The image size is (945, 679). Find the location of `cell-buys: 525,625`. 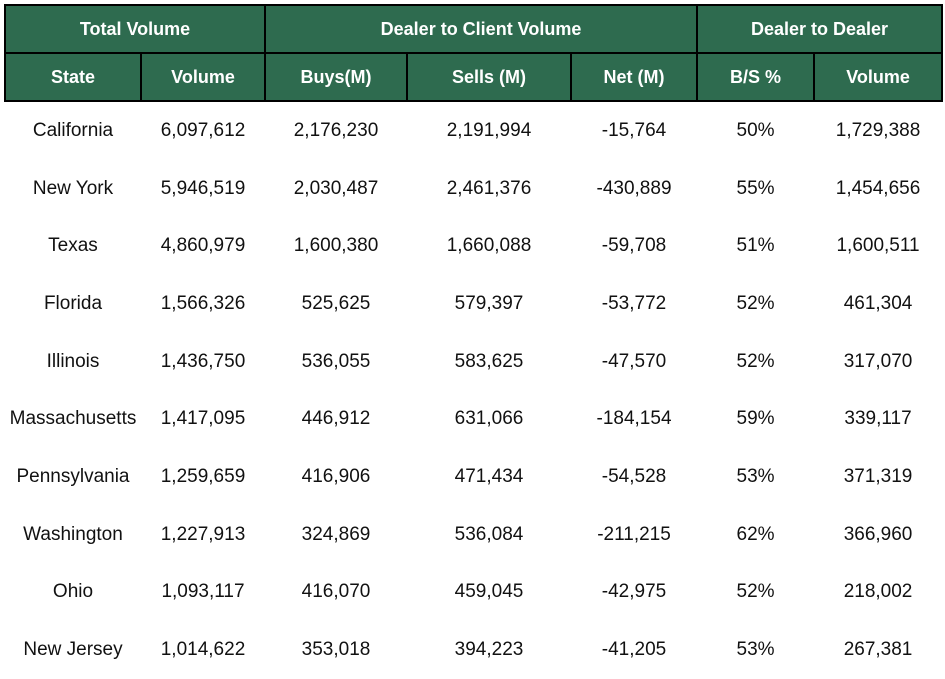

cell-buys: 525,625 is located at coordinates (336, 303).